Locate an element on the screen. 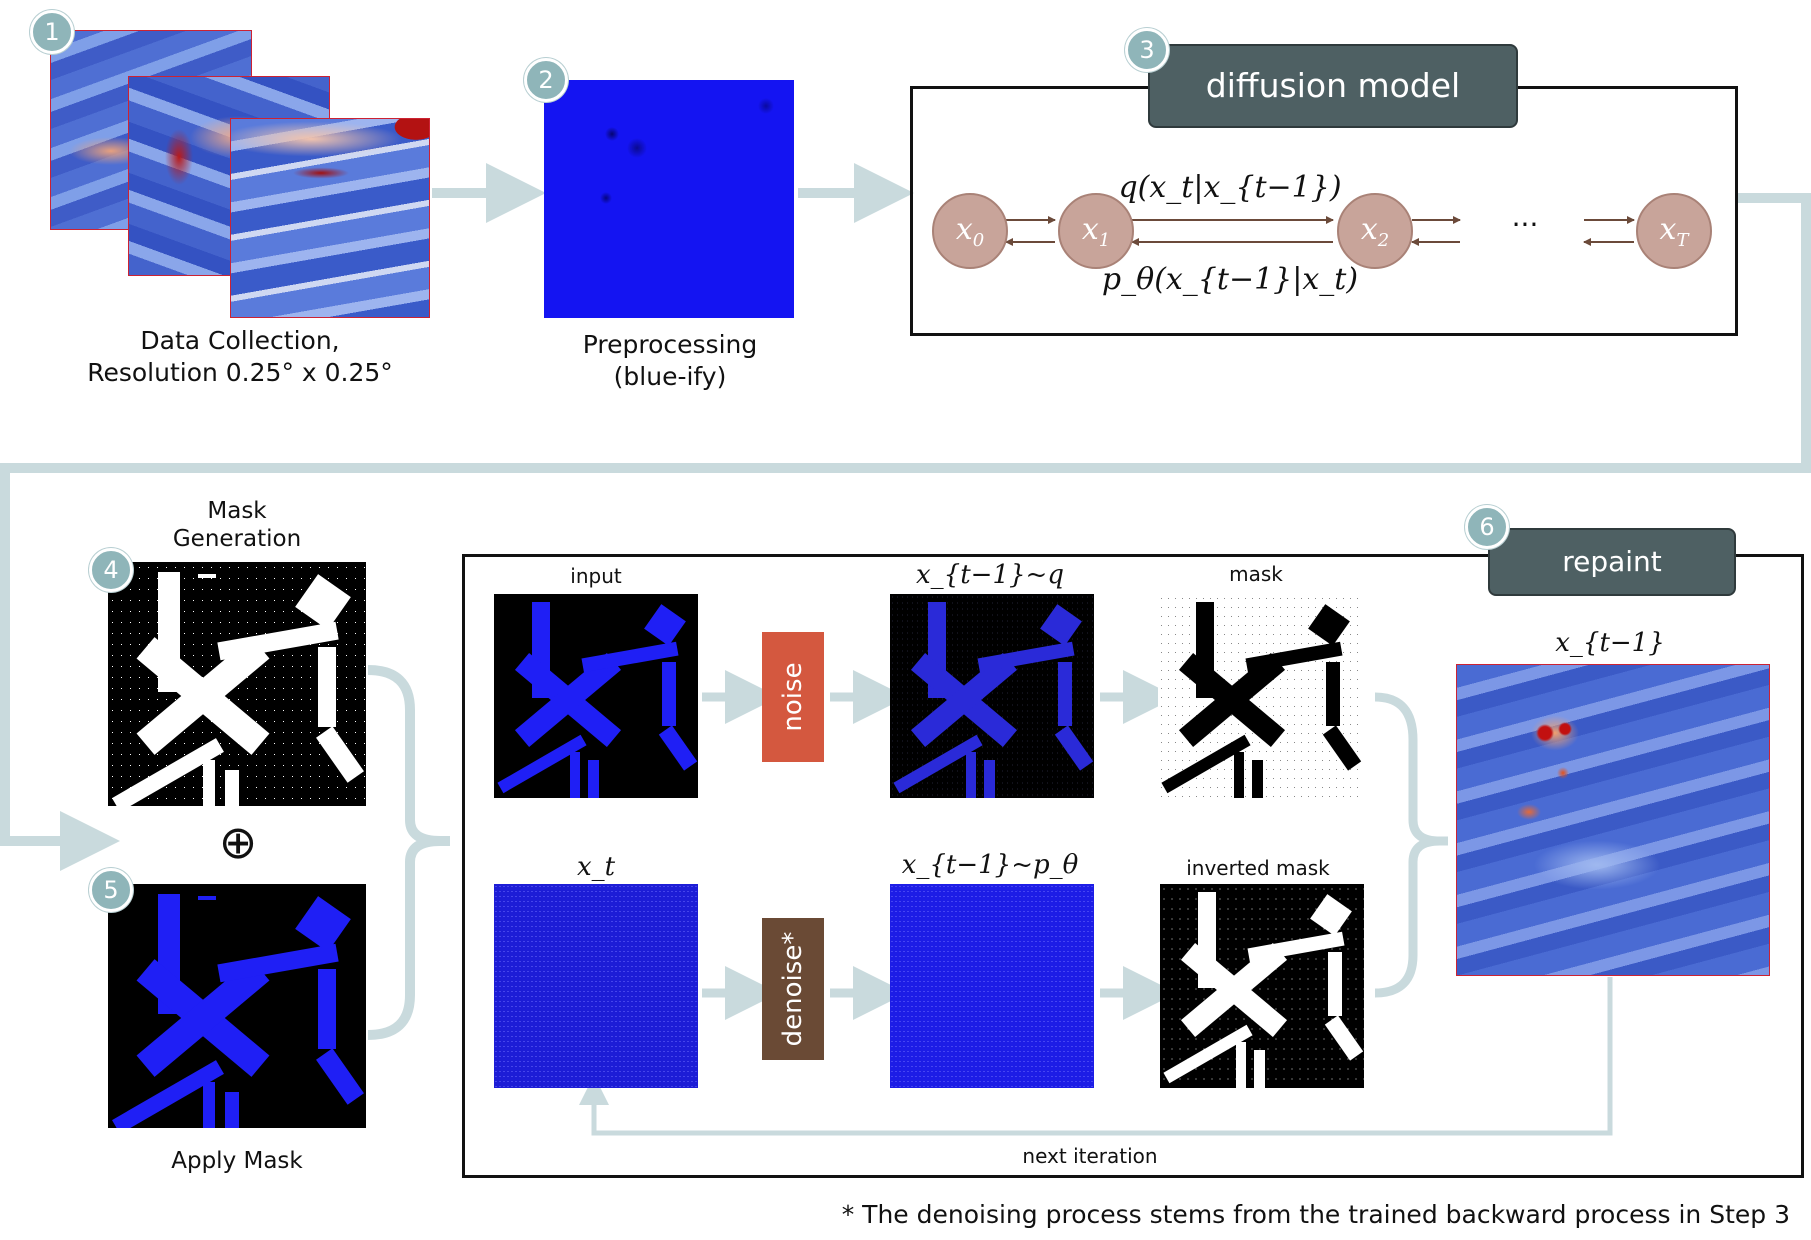  forward-process-label: q(x_t|x_{t−1}) is located at coordinates (1230, 187).